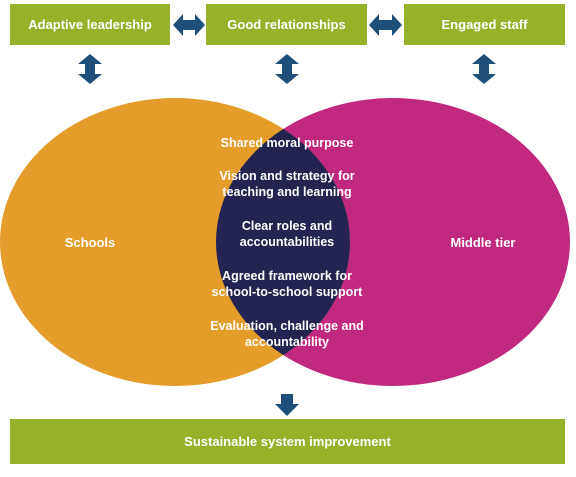 This screenshot has width=576, height=477. I want to click on good-relationships-box: Good relationships, so click(286, 24).